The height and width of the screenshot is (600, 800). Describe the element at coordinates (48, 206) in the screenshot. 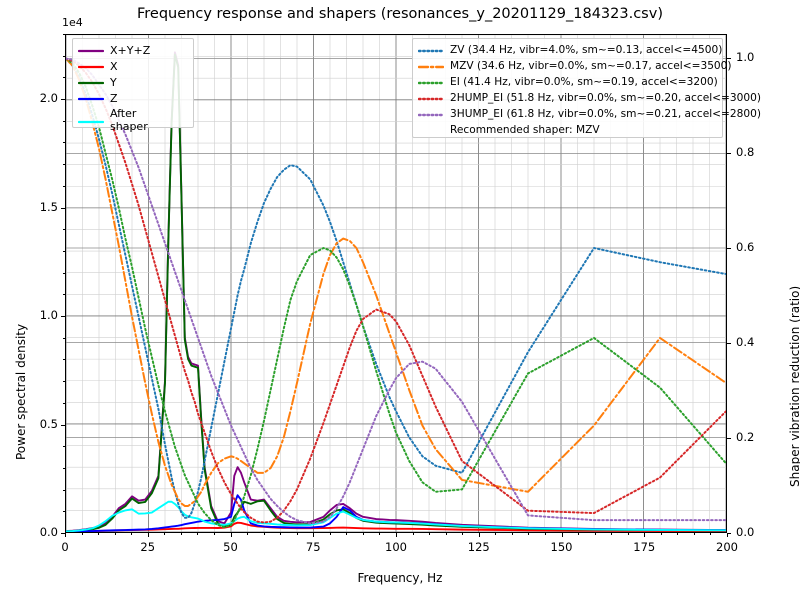

I see `y-tick-label-left-1.5: 1.5` at that location.